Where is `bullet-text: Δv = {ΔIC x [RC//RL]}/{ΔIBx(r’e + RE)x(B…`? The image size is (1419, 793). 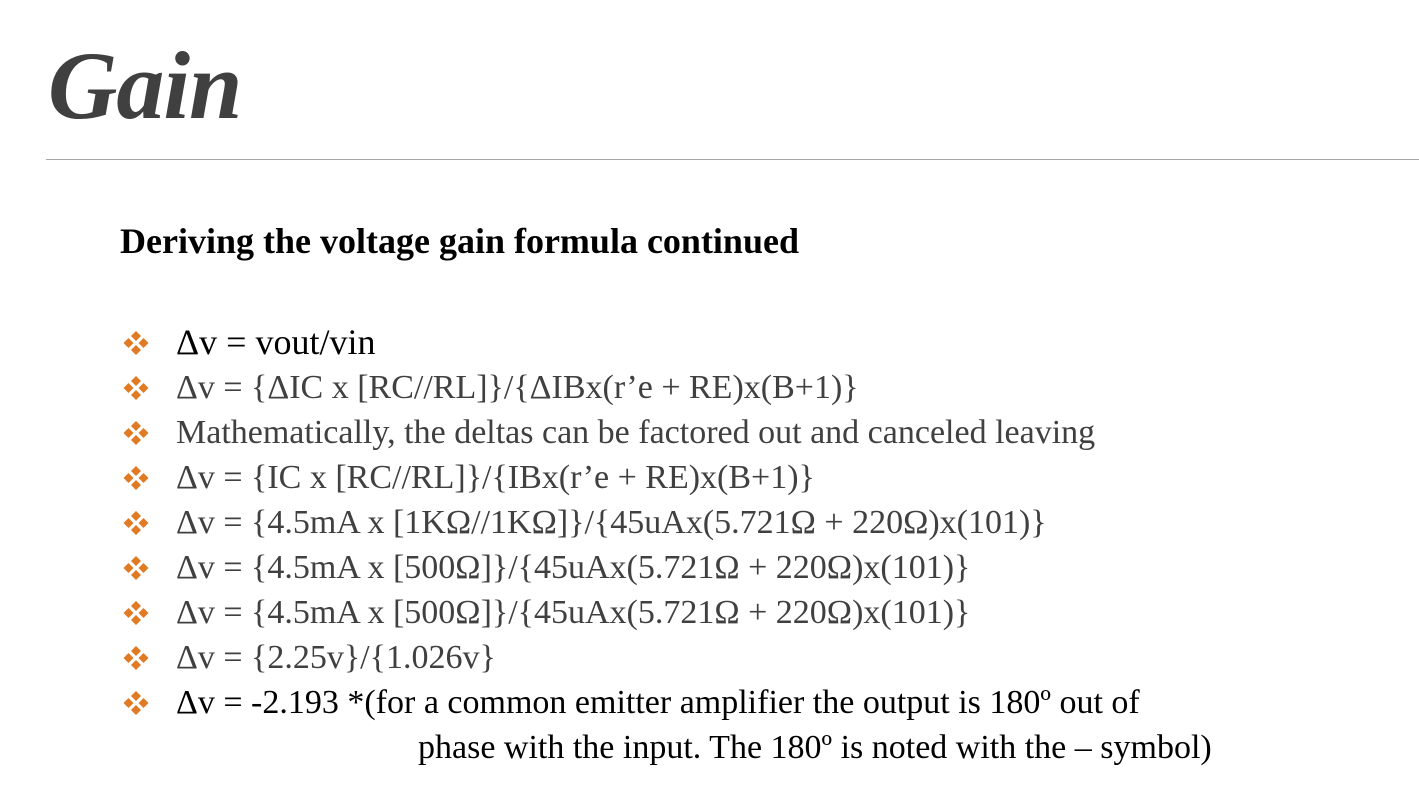 bullet-text: Δv = {ΔIC x [RC//RL]}/{ΔIBx(r’e + RE)x(B… is located at coordinates (517, 387).